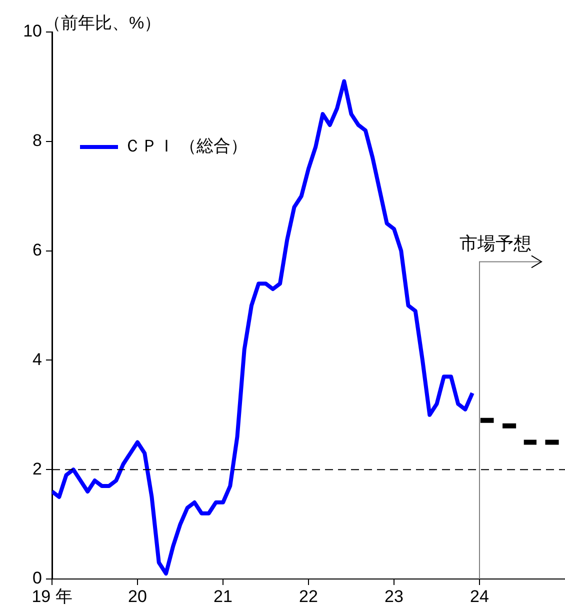 The width and height of the screenshot is (565, 615). What do you see at coordinates (308, 596) in the screenshot?
I see `x-tick-label: 22` at bounding box center [308, 596].